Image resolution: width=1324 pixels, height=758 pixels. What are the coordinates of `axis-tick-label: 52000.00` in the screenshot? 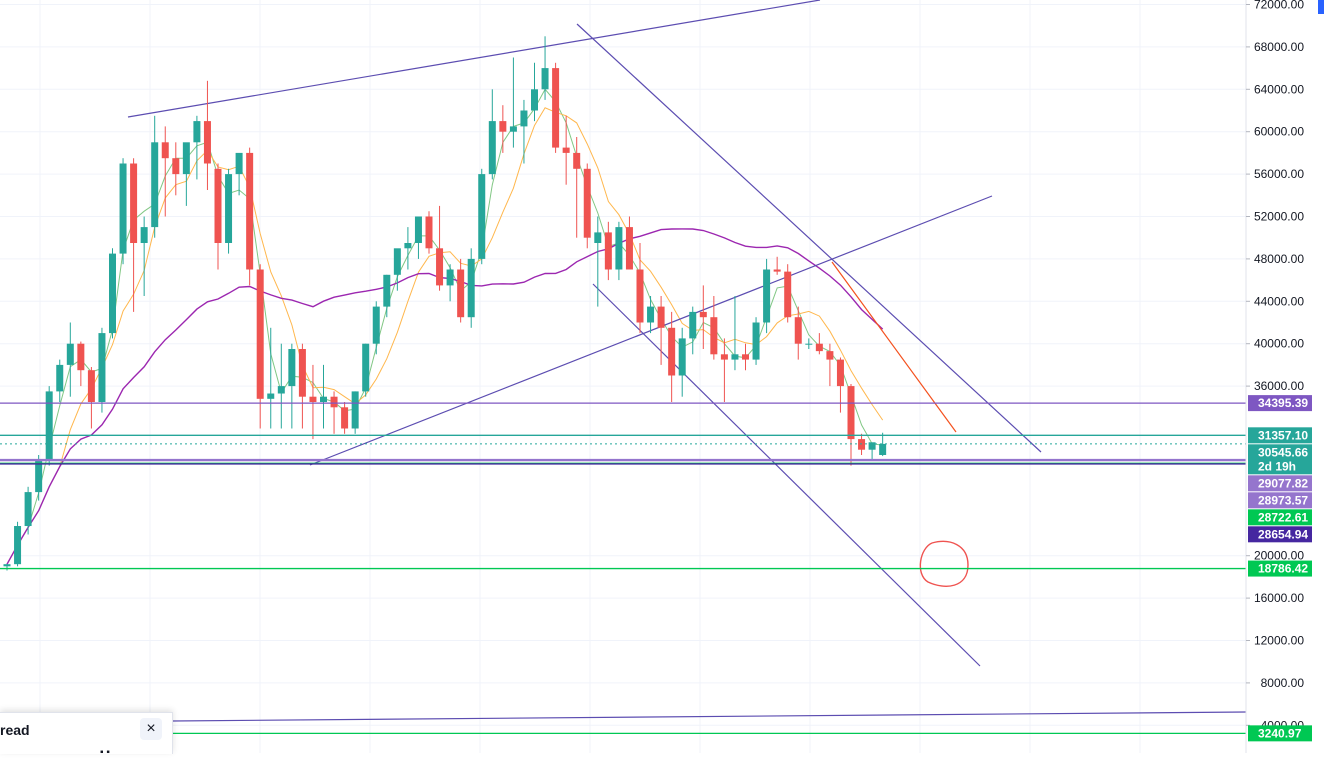 It's located at (1279, 217).